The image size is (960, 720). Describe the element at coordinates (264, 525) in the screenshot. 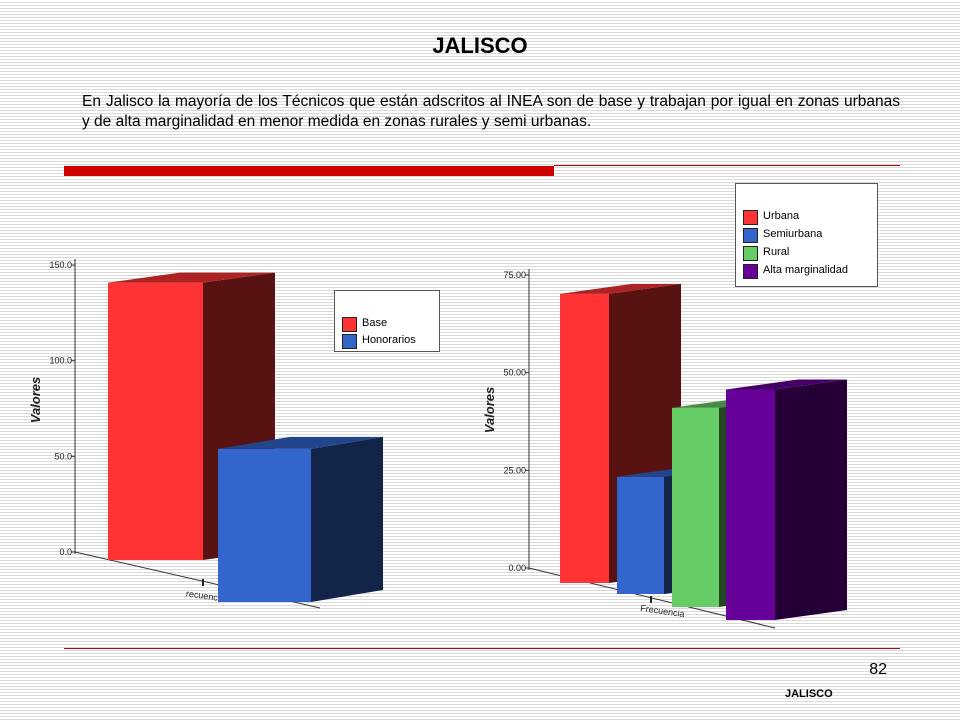

I see `bar-front-honorarios` at that location.